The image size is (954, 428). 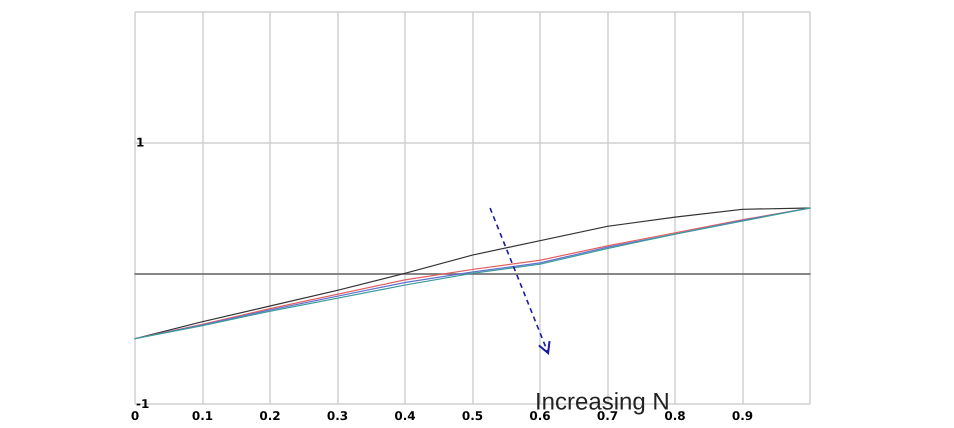 What do you see at coordinates (270, 416) in the screenshot?
I see `x-tick-label: 0.2` at bounding box center [270, 416].